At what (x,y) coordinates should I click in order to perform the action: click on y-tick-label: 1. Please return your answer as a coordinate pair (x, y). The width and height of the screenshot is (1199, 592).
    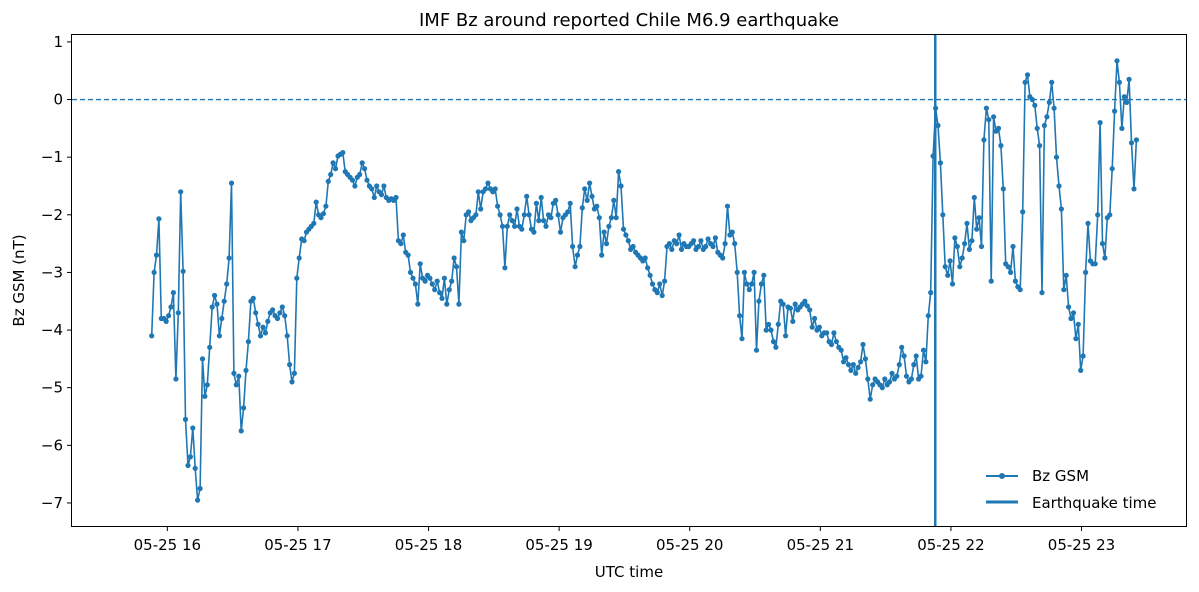
    Looking at the image, I should click on (58, 42).